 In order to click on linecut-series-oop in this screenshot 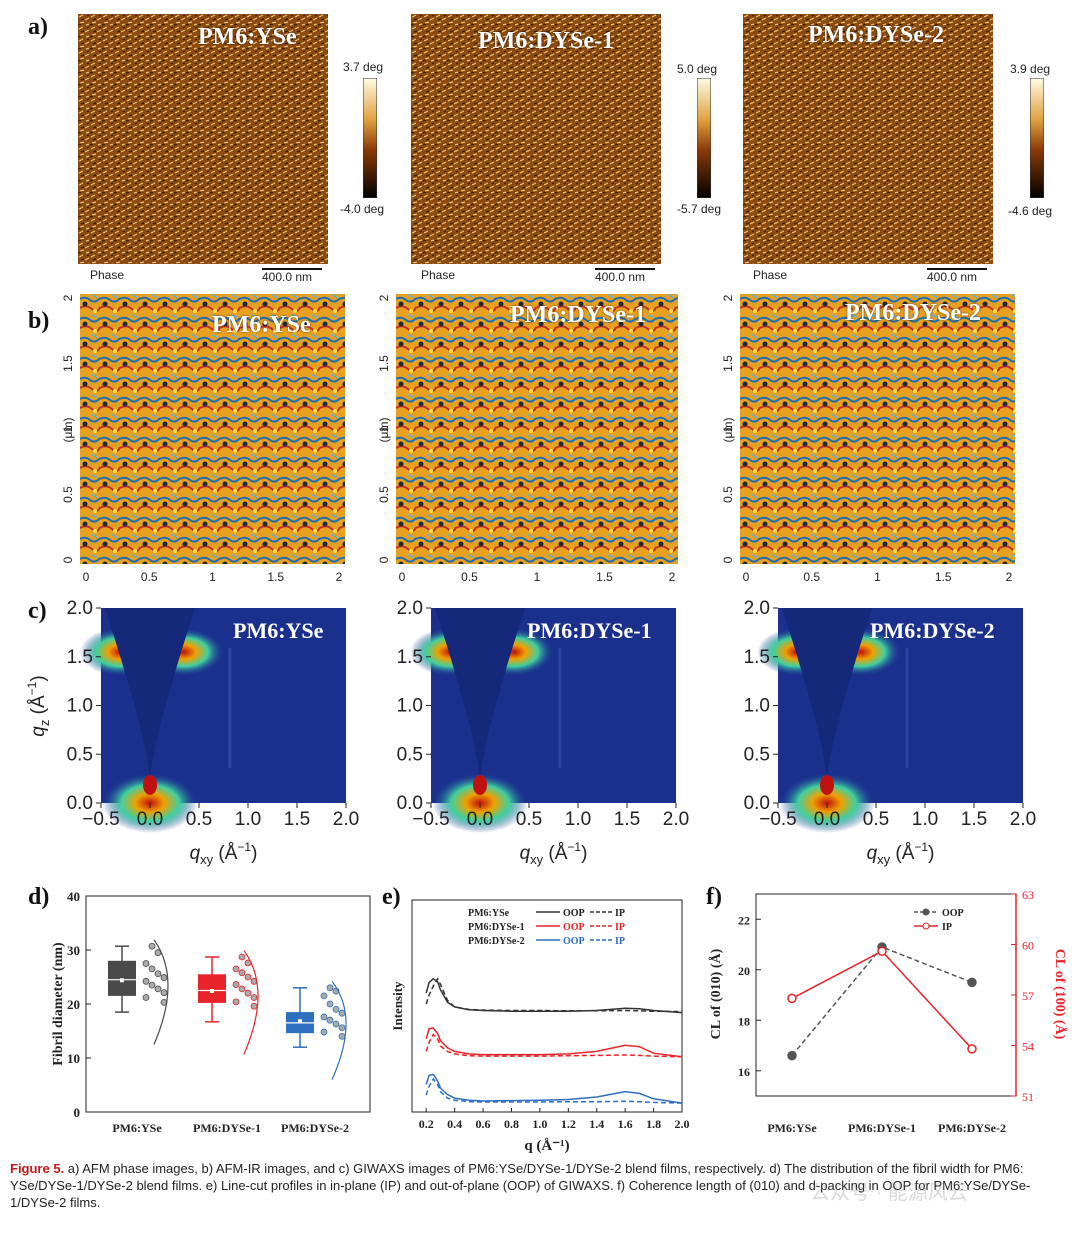, I will do `click(554, 995)`.